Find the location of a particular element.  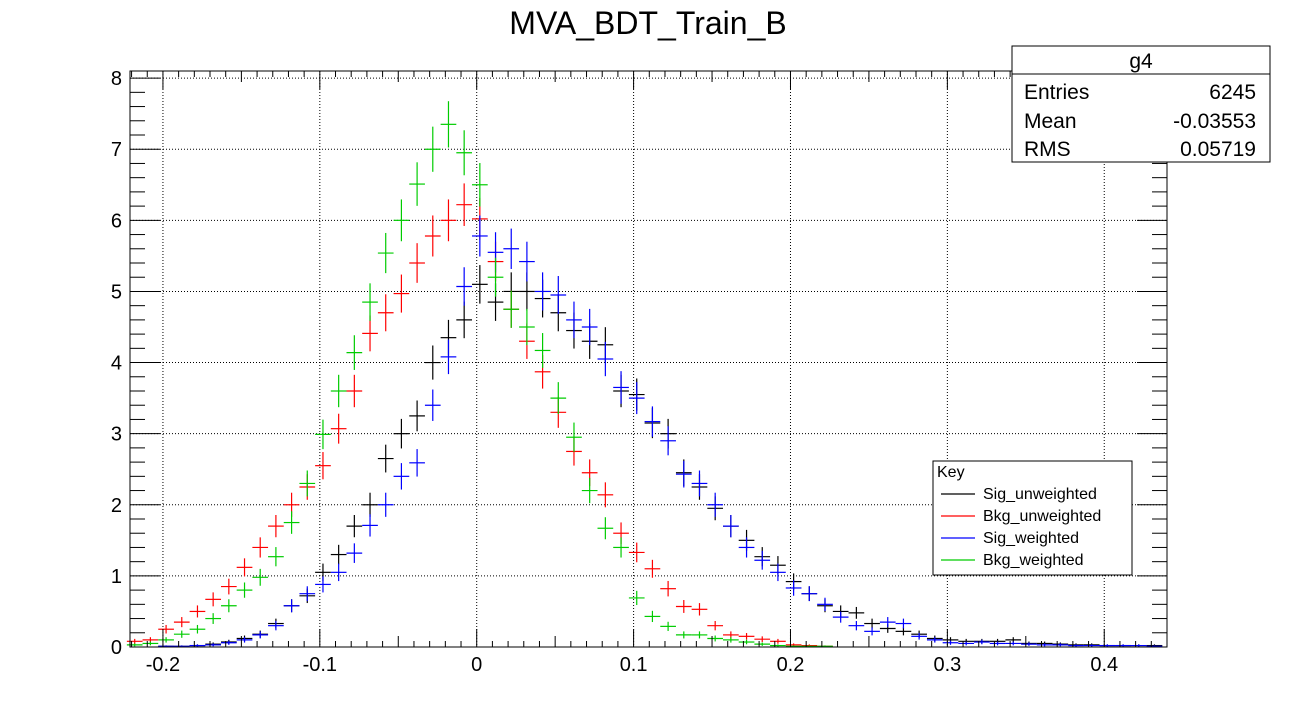

stats-rms-label: RMS is located at coordinates (1047, 149).